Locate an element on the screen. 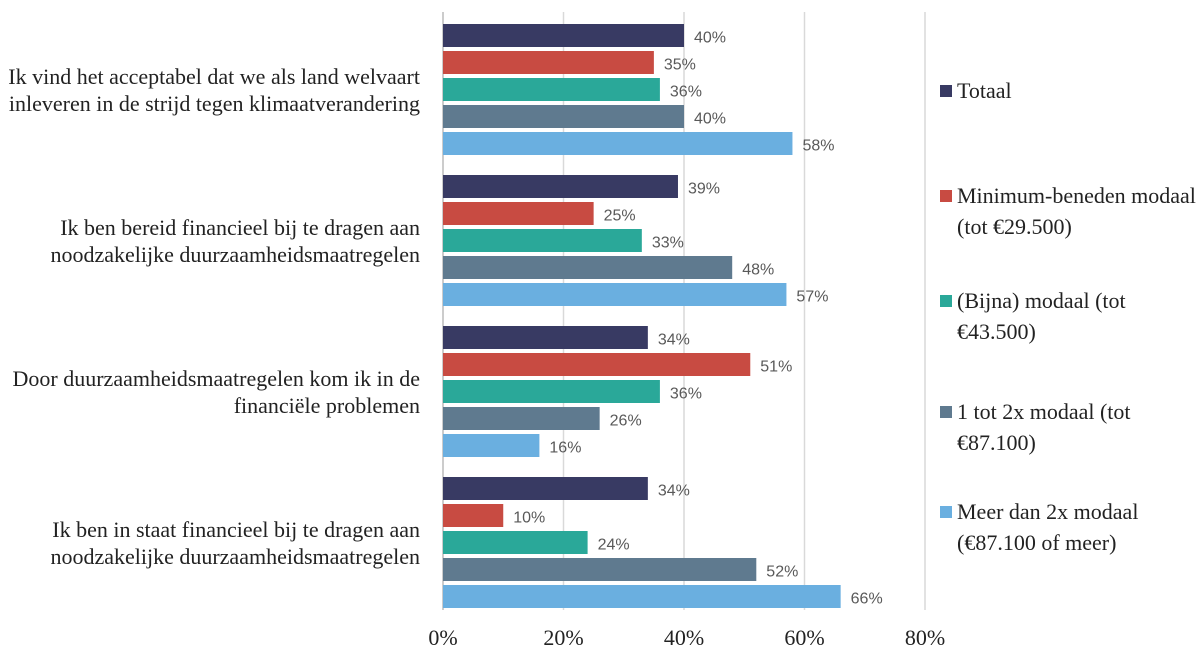  legend-label: 1 tot 2x modaal (tot €87.100) is located at coordinates (1044, 427).